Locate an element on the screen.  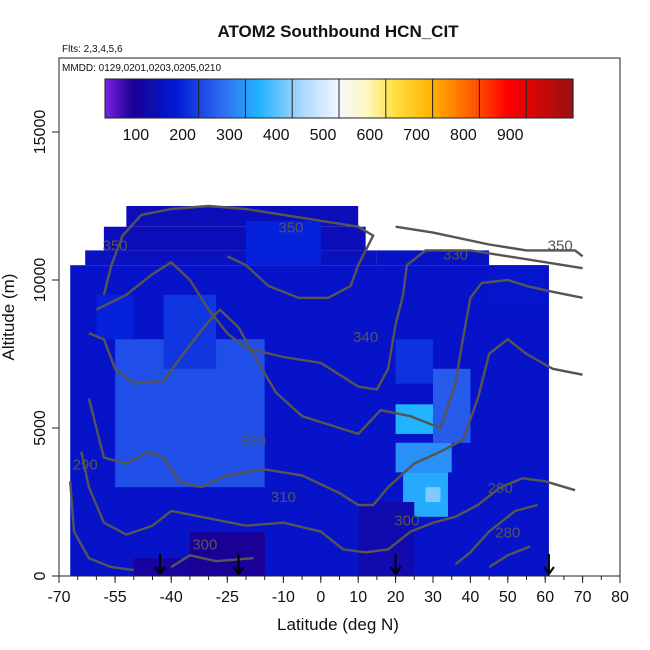
x-tick-label-12: 70 is located at coordinates (583, 597).